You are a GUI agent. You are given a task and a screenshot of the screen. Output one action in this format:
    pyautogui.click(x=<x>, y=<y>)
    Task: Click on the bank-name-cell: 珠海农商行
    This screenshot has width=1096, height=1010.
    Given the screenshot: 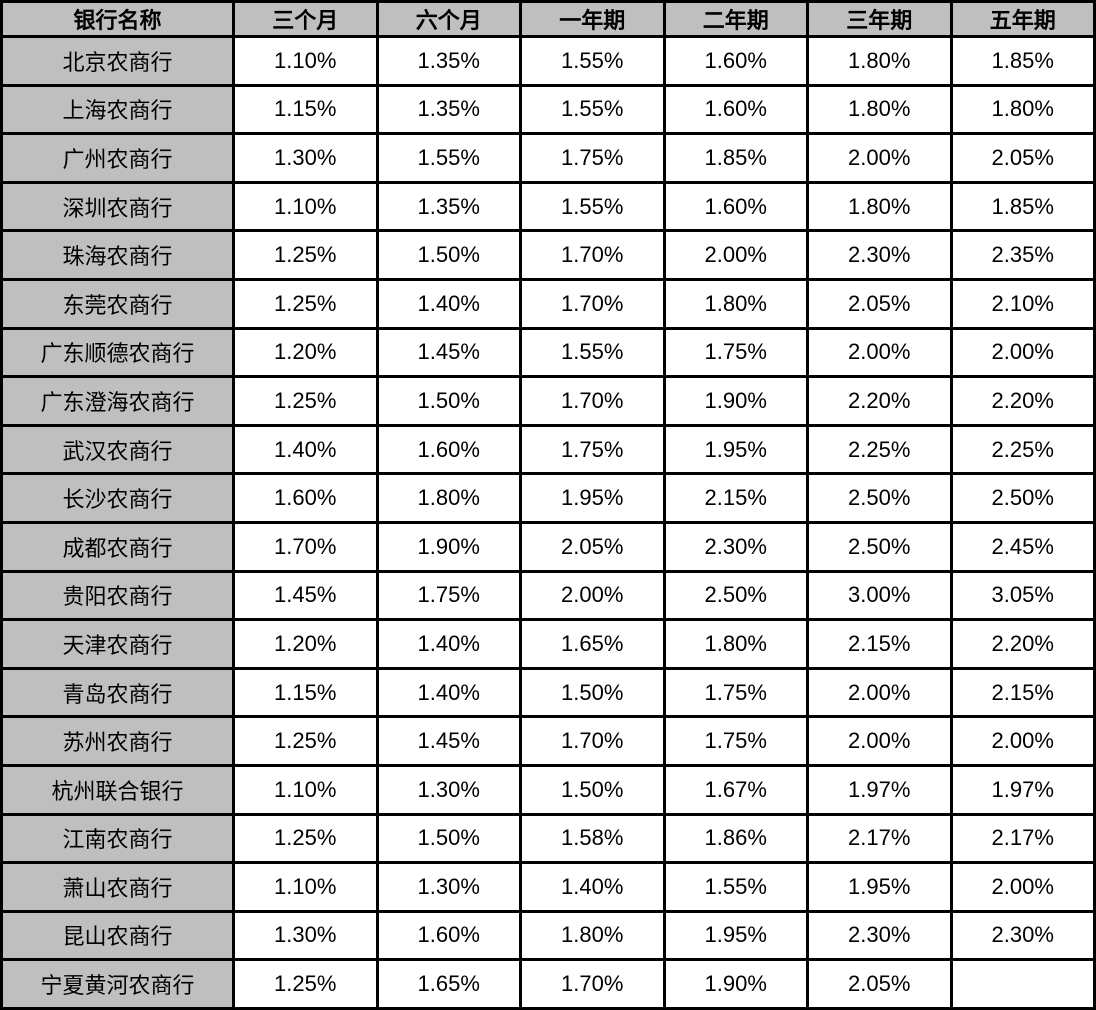 What is the action you would take?
    pyautogui.click(x=117, y=255)
    